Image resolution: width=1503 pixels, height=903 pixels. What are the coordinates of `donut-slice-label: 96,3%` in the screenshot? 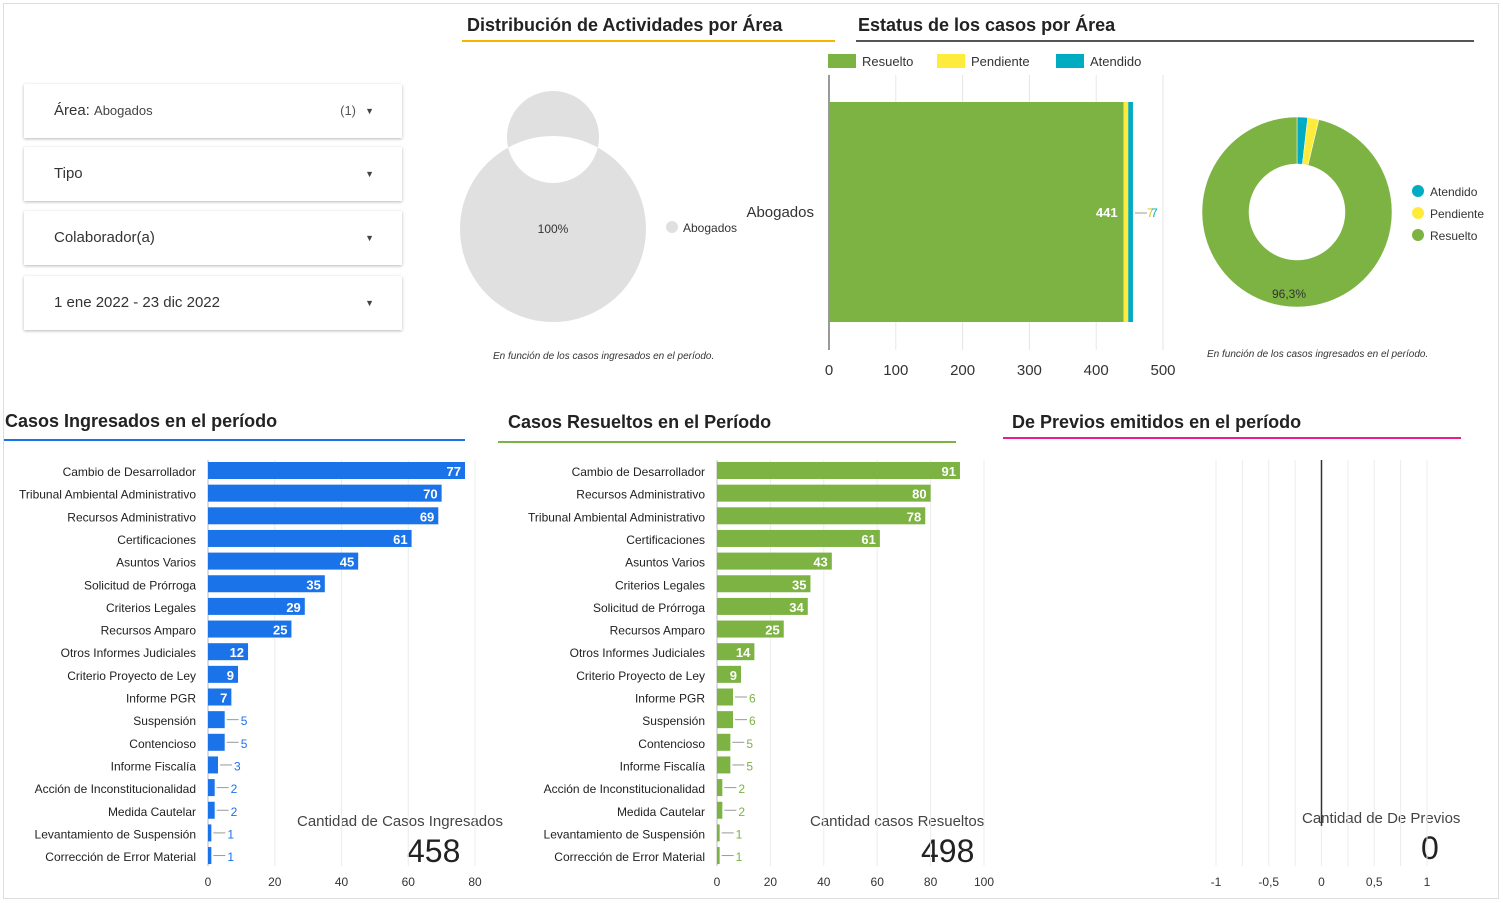 It's located at (1289, 294).